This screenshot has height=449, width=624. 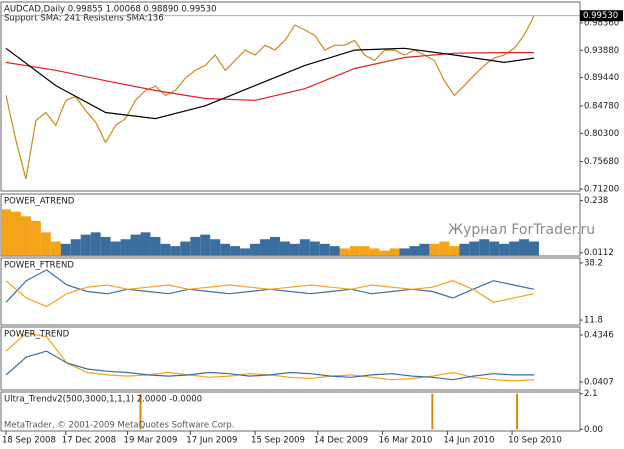 I want to click on x-tick-label: 18 Sep 2008, so click(x=29, y=441).